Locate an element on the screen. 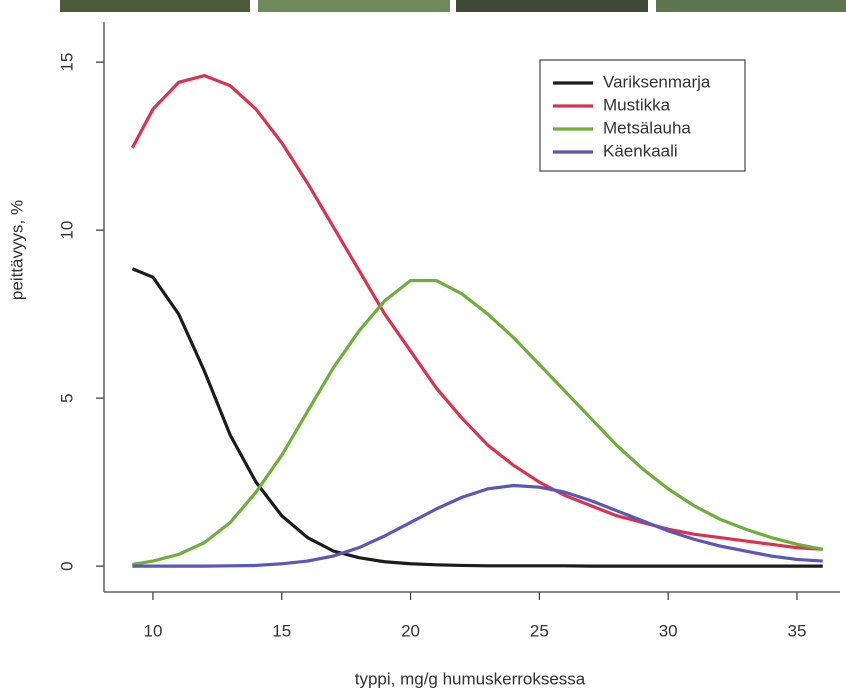  legend-label: Metsälauha is located at coordinates (647, 127).